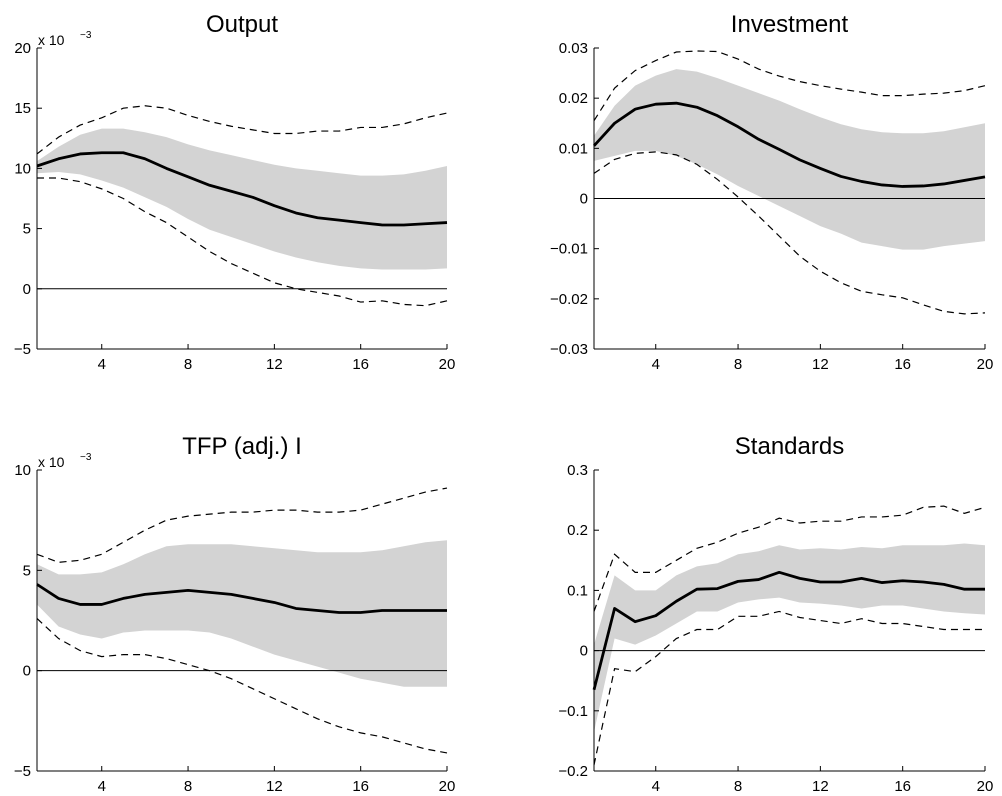 This screenshot has height=796, width=1002. What do you see at coordinates (242, 189) in the screenshot?
I see `median-line-output` at bounding box center [242, 189].